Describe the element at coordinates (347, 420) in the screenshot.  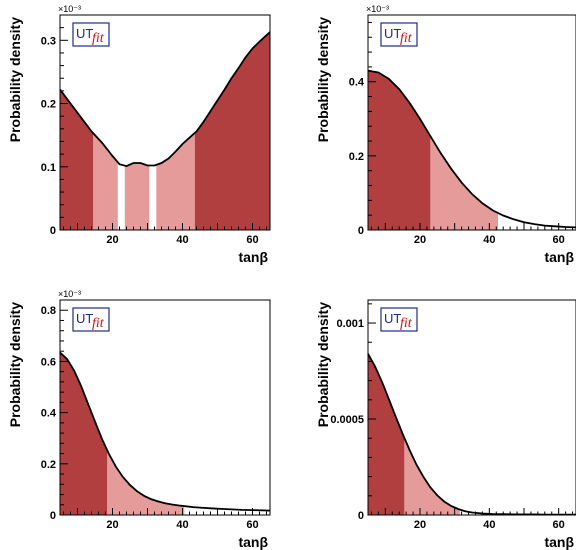
I see `y-tick-label: 0.0005` at that location.